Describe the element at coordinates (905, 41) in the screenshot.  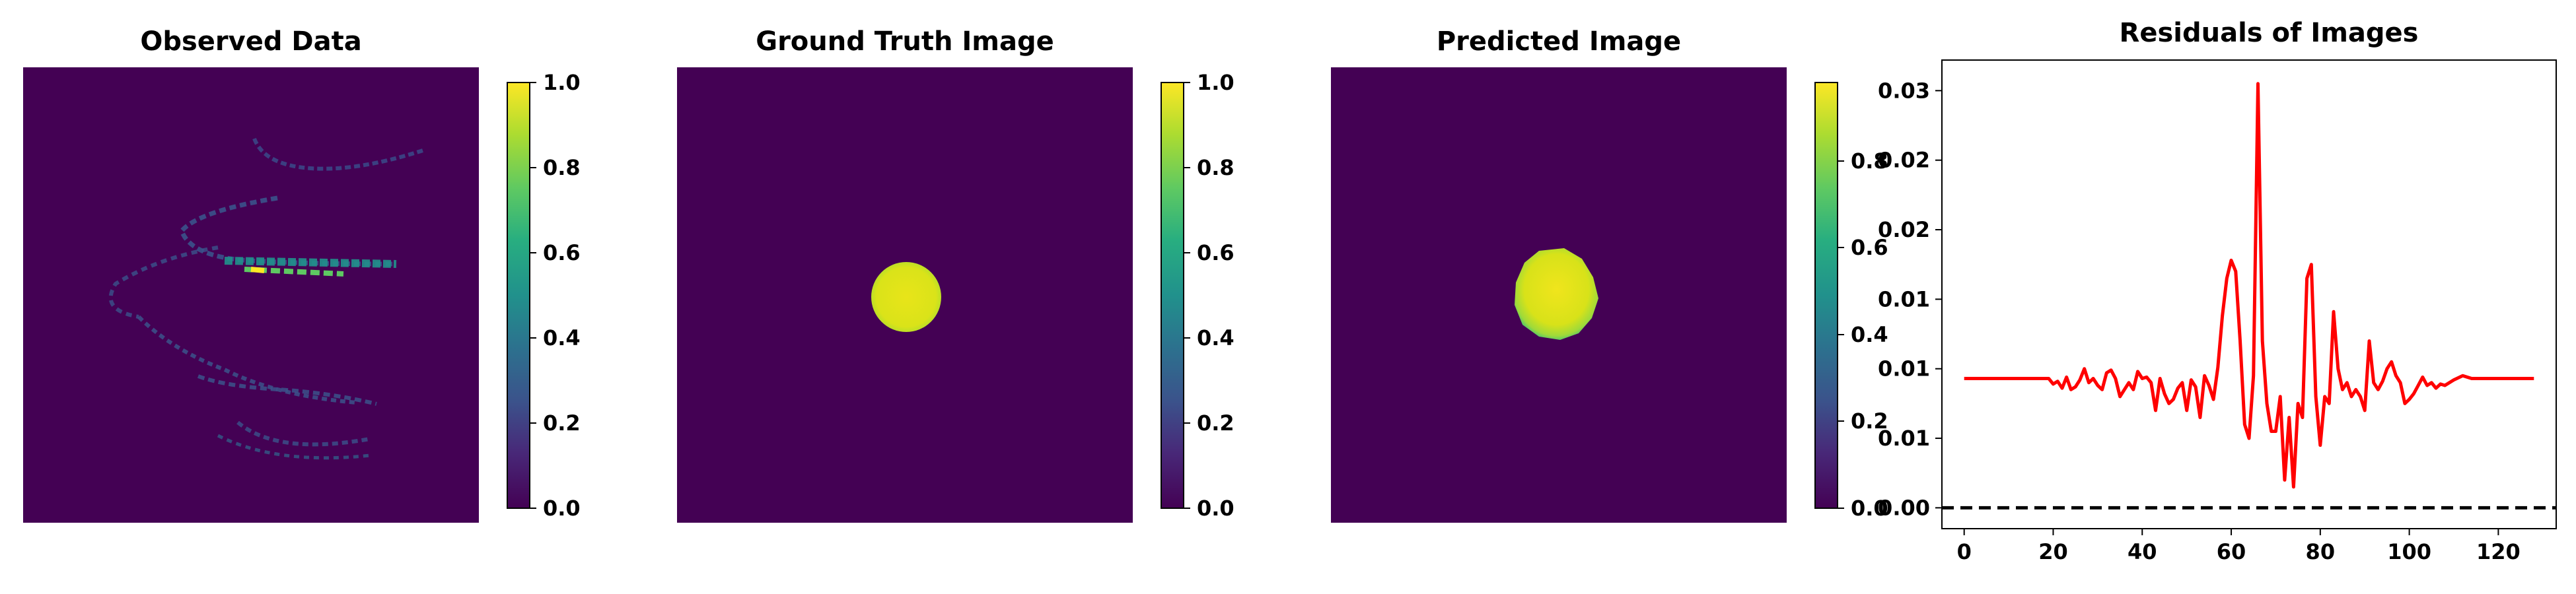
I see `panel-title: Ground Truth Image` at that location.